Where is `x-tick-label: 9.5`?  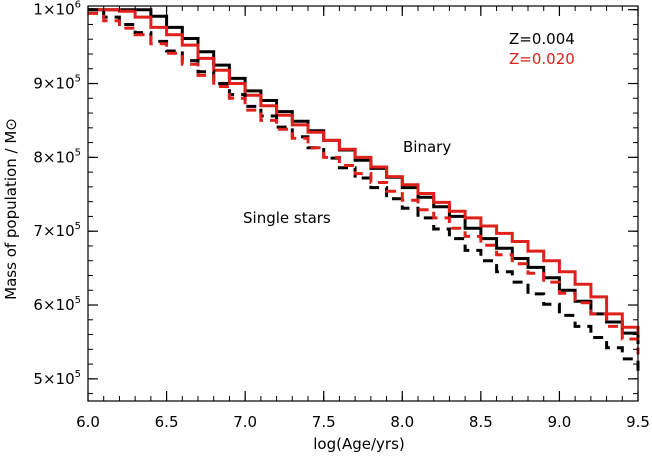
x-tick-label: 9.5 is located at coordinates (638, 422).